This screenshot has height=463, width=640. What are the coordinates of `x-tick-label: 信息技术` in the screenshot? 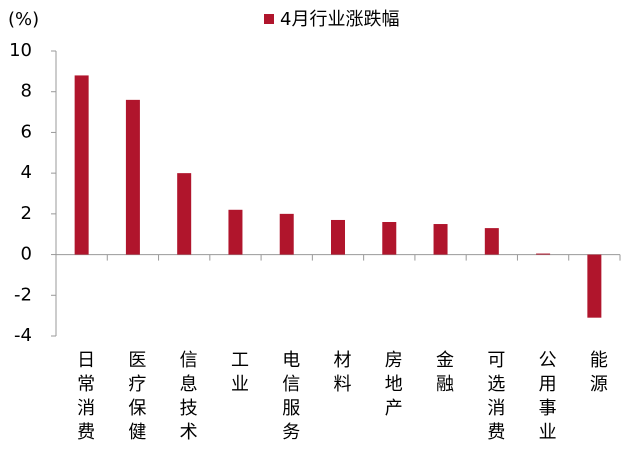 It's located at (187, 398).